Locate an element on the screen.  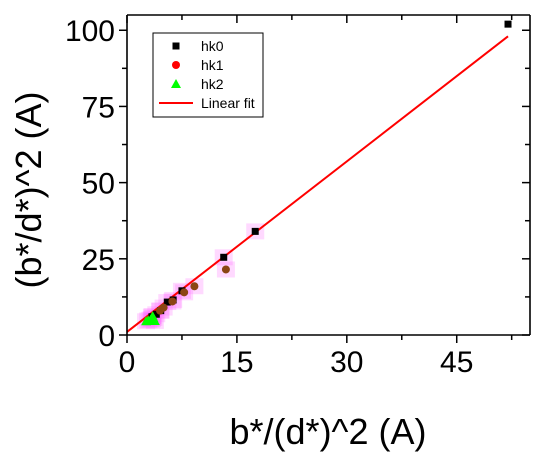
y-tick-label: 75 is located at coordinates (98, 107).